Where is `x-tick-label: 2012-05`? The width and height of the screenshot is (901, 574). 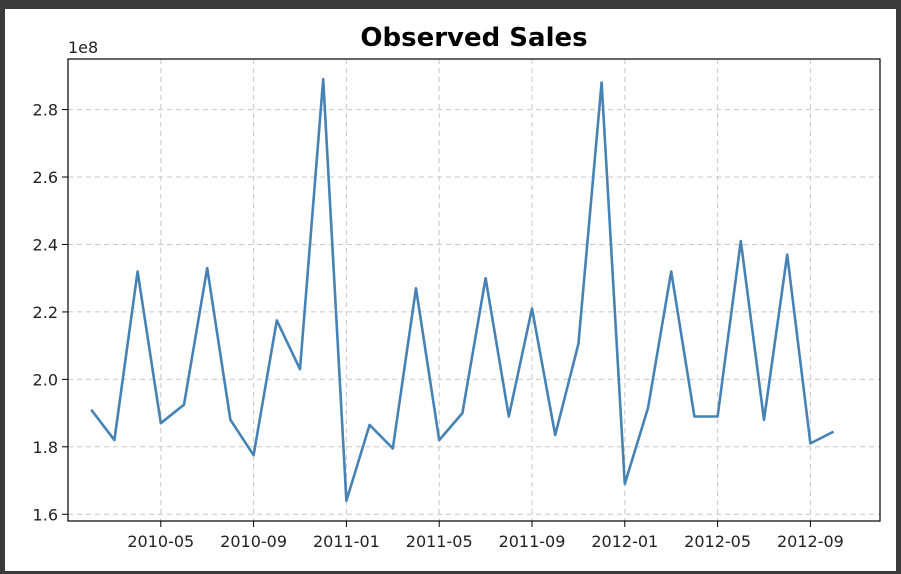 x-tick-label: 2012-05 is located at coordinates (717, 541).